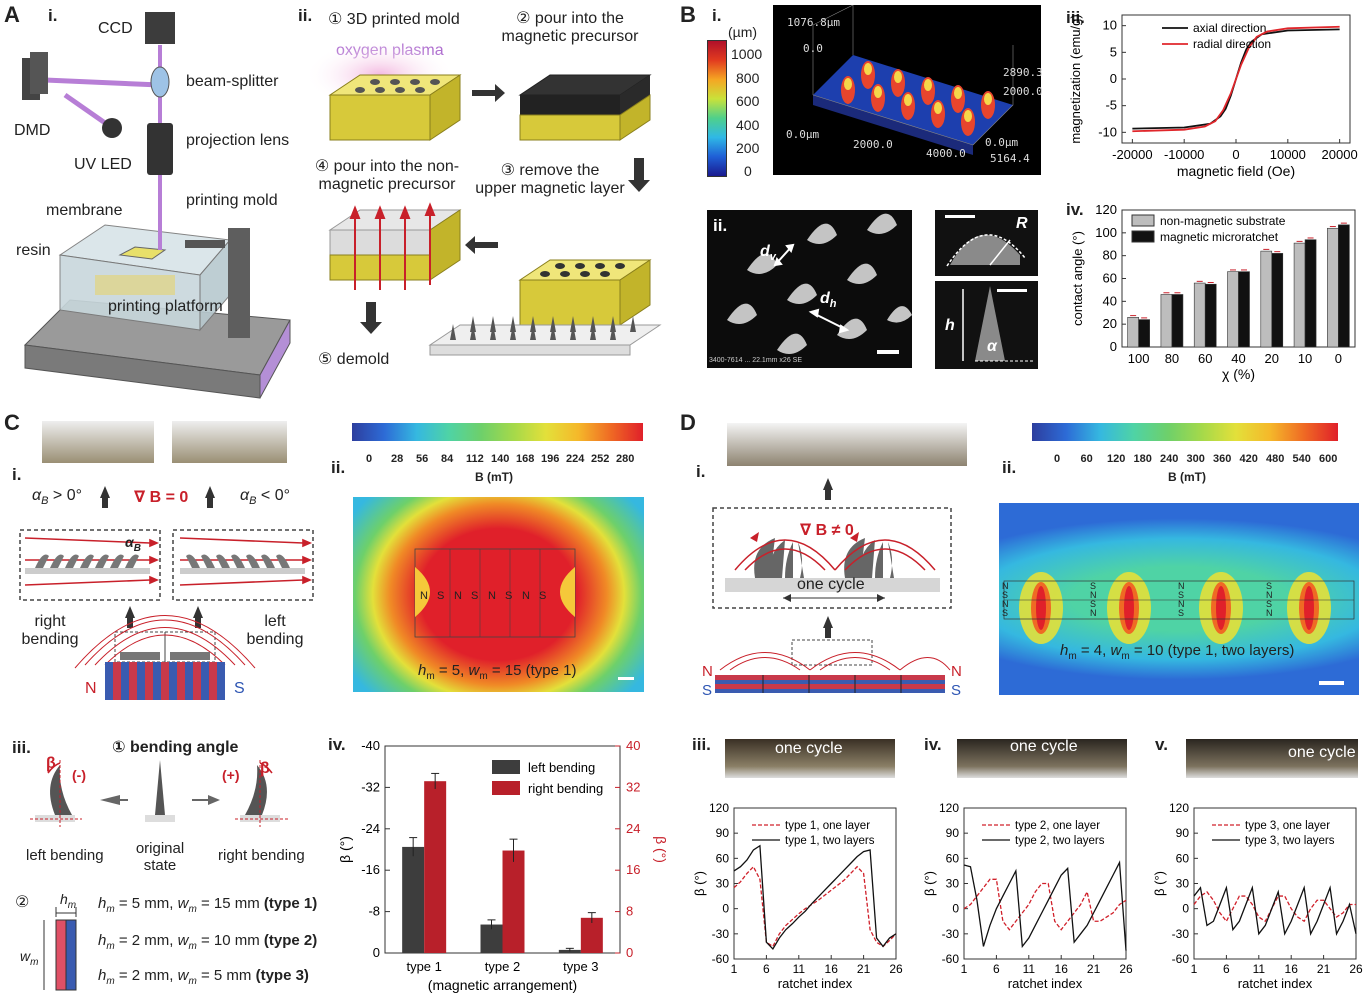  I want to click on sem-radius-image, so click(986, 243).